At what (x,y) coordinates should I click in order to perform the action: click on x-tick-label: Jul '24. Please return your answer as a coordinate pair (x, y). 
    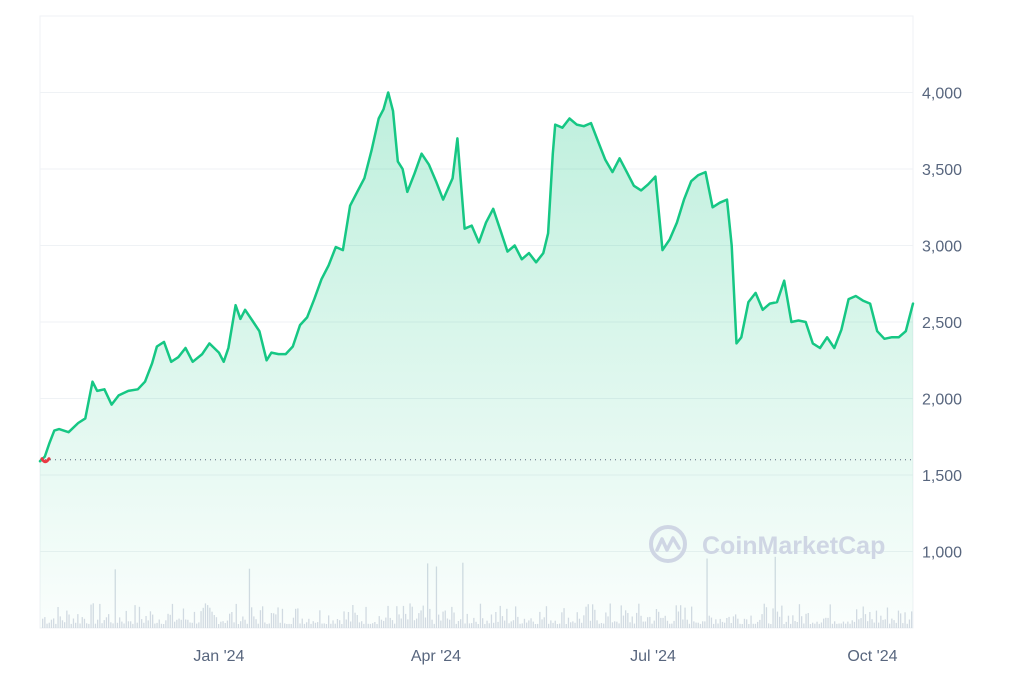
    Looking at the image, I should click on (653, 656).